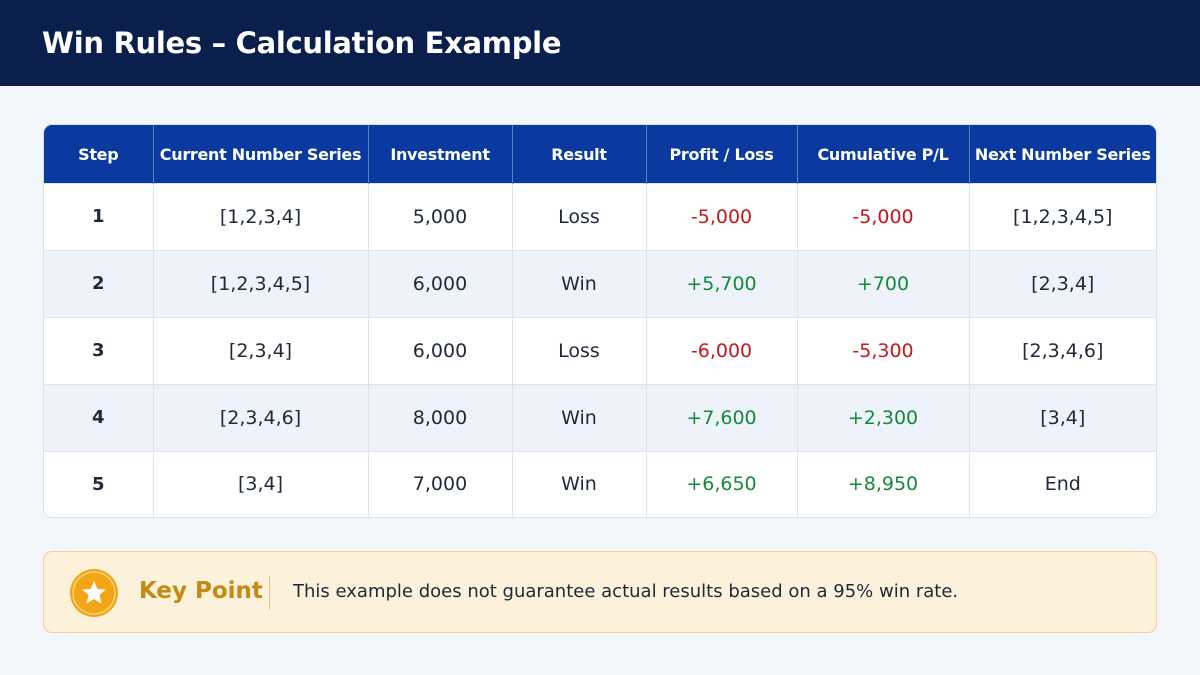 Image resolution: width=1200 pixels, height=675 pixels. Describe the element at coordinates (440, 154) in the screenshot. I see `column-header: Investment` at that location.